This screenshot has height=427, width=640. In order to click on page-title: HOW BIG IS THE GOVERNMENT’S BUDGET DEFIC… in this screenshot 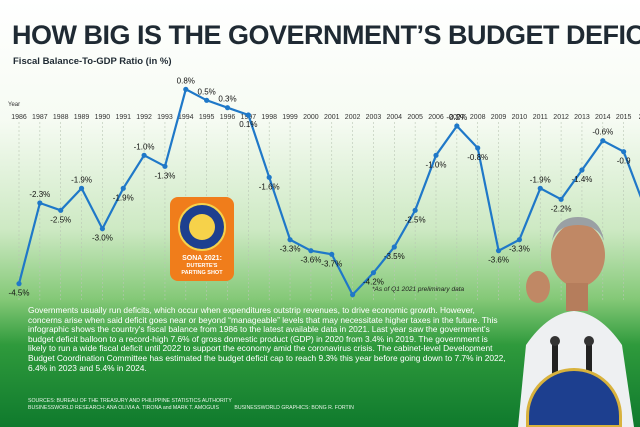, I will do `click(326, 35)`.